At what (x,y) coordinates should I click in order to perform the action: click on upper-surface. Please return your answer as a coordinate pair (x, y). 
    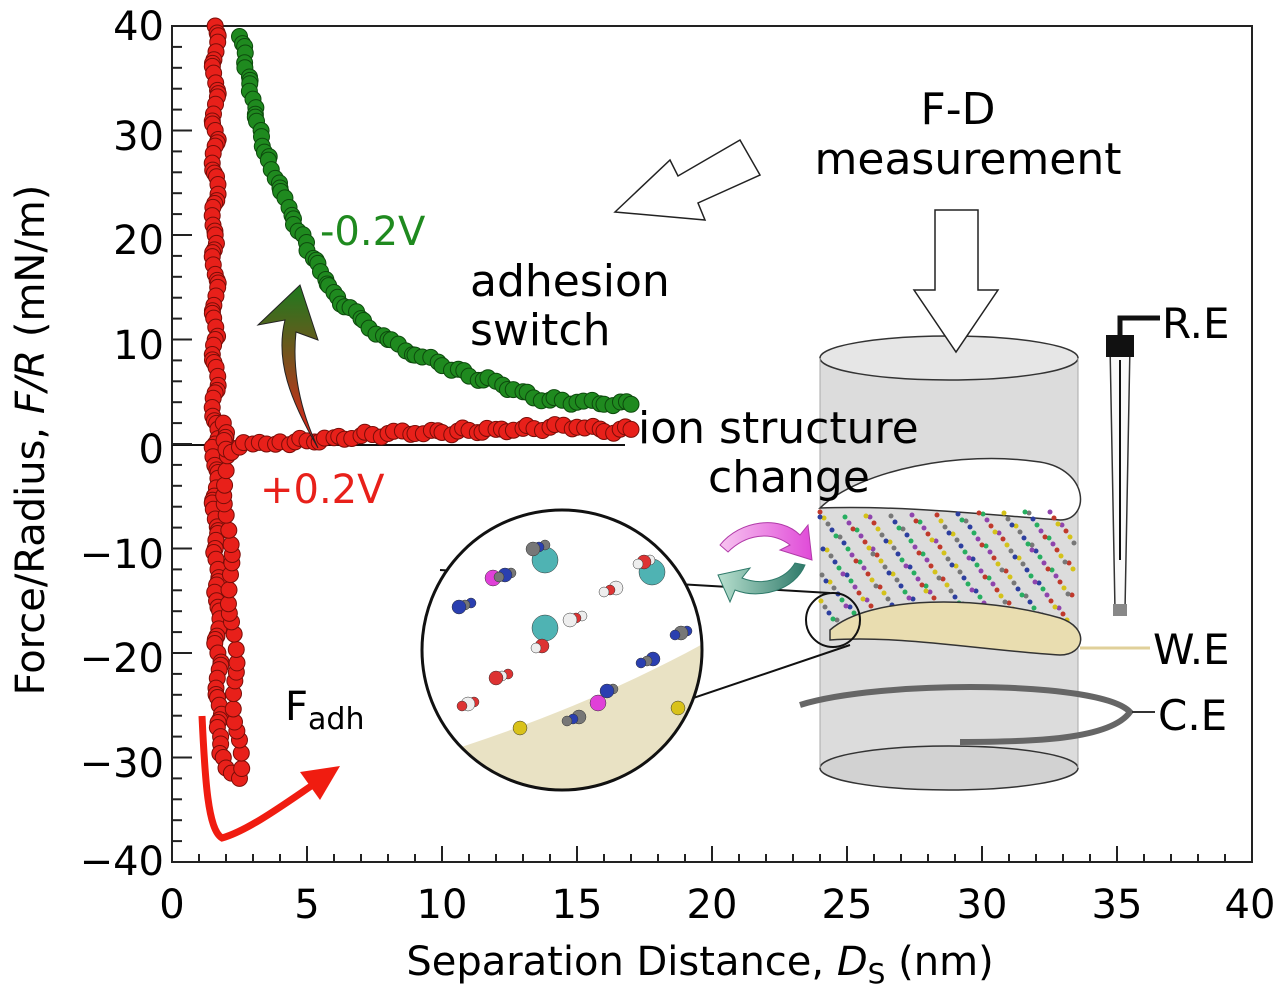
    Looking at the image, I should click on (950, 489).